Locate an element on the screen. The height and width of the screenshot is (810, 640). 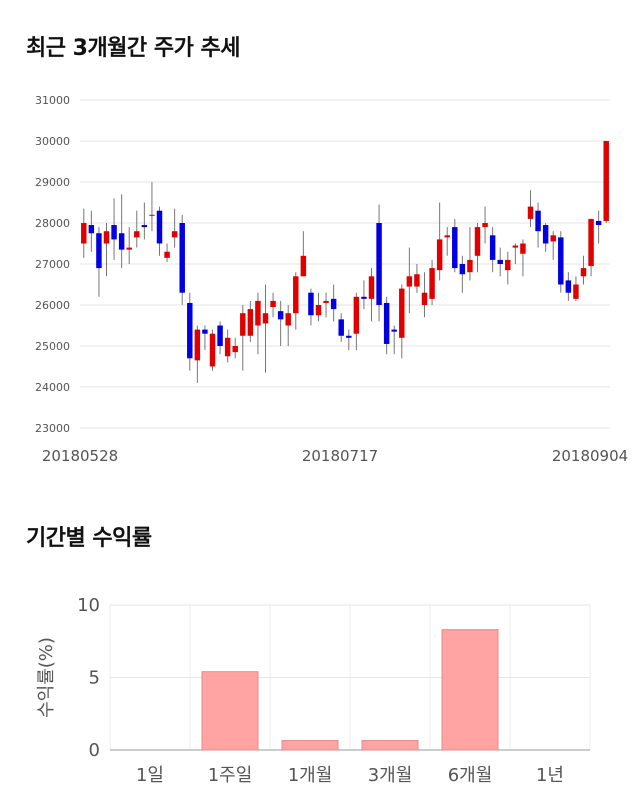
y-tick-label: 28000 is located at coordinates (52, 223).